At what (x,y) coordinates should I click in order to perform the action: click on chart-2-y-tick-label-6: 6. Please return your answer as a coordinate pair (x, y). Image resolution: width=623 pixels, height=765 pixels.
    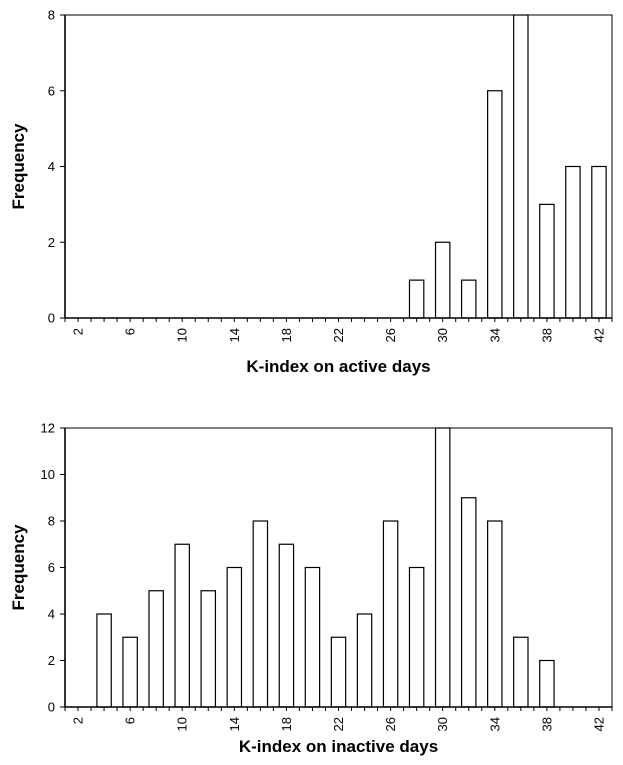
    Looking at the image, I should click on (51, 567).